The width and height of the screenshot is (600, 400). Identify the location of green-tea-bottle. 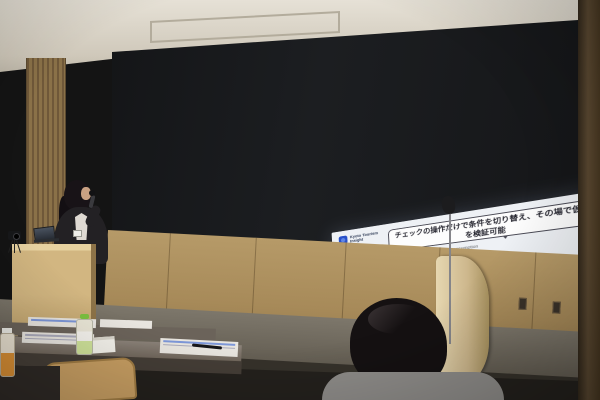
(84, 334).